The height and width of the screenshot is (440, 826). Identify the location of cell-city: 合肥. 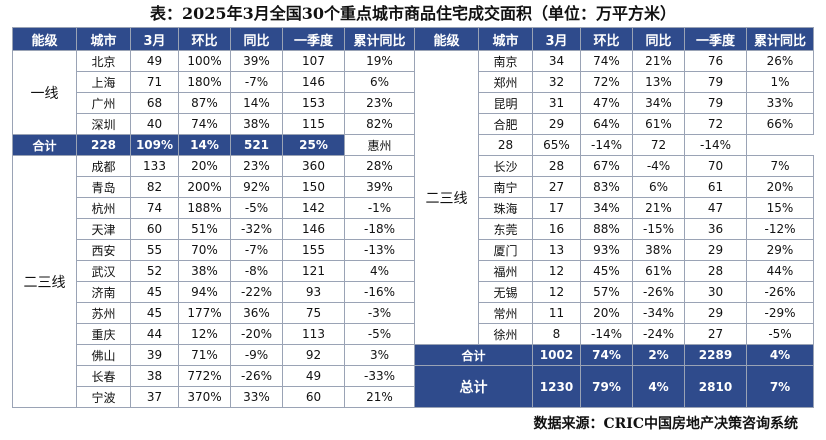
(505, 124).